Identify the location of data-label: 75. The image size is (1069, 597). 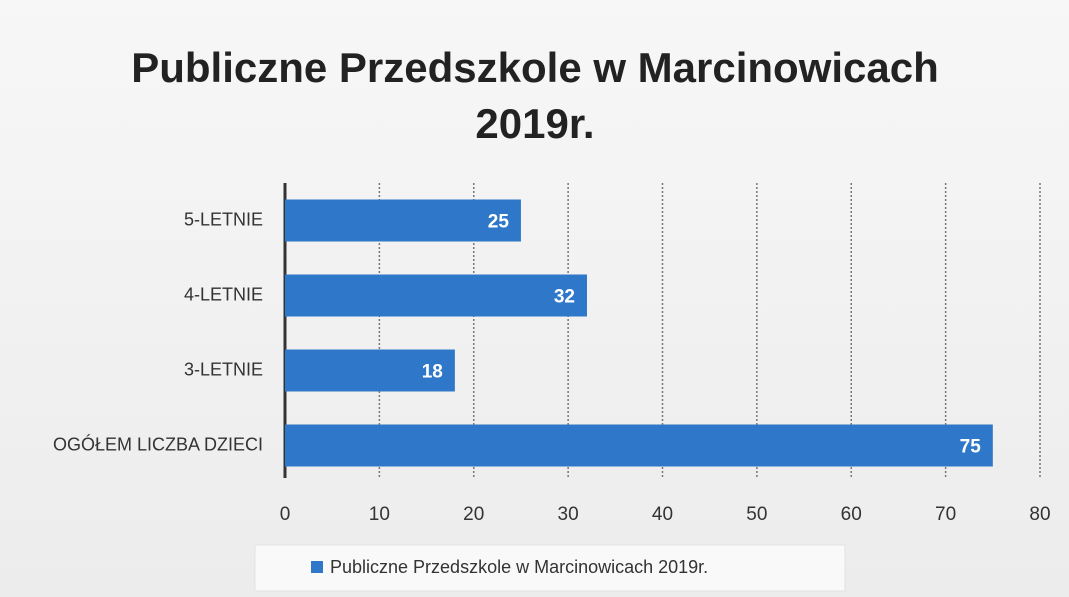
(971, 447).